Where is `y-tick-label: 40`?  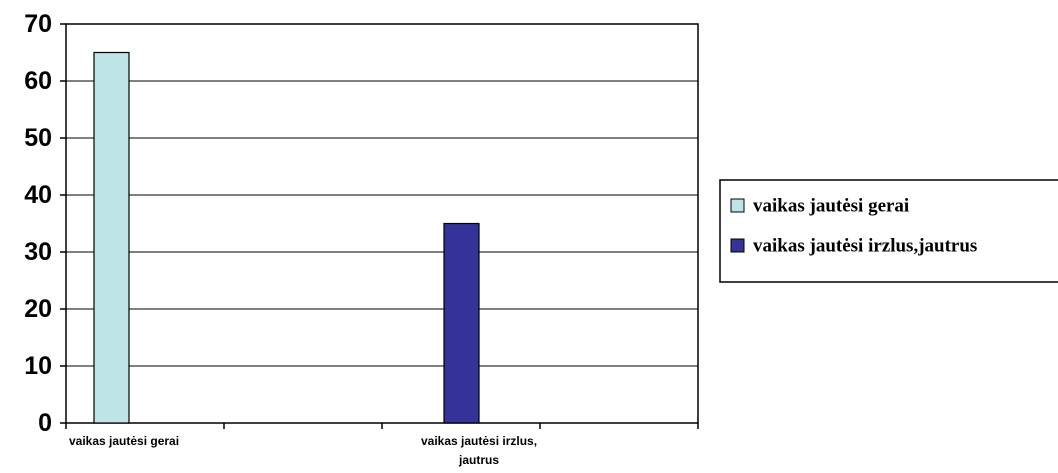
y-tick-label: 40 is located at coordinates (38, 195).